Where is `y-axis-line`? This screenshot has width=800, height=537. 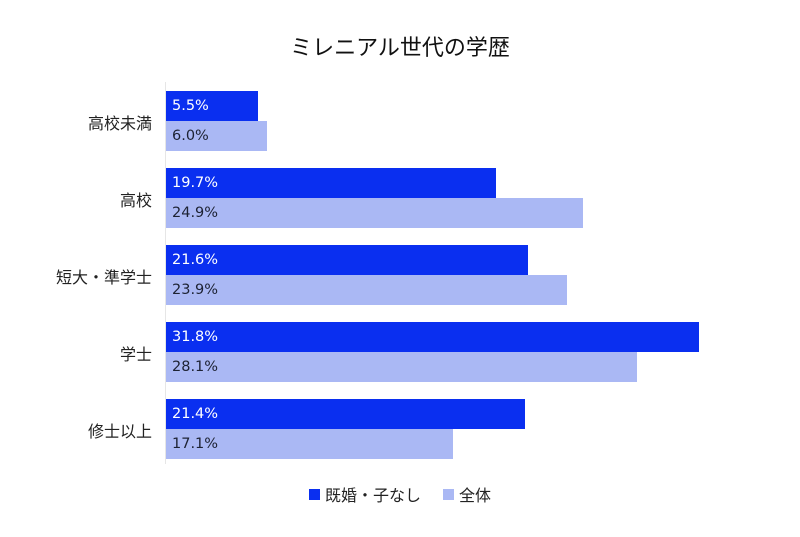 y-axis-line is located at coordinates (165, 273).